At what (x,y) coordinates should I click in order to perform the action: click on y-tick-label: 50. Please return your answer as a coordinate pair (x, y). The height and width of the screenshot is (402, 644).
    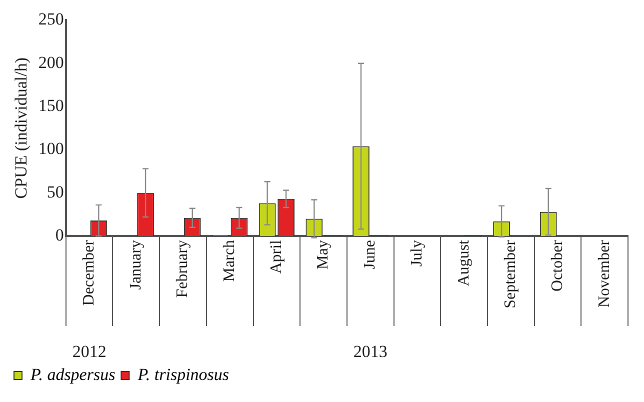
    Looking at the image, I should click on (55, 192).